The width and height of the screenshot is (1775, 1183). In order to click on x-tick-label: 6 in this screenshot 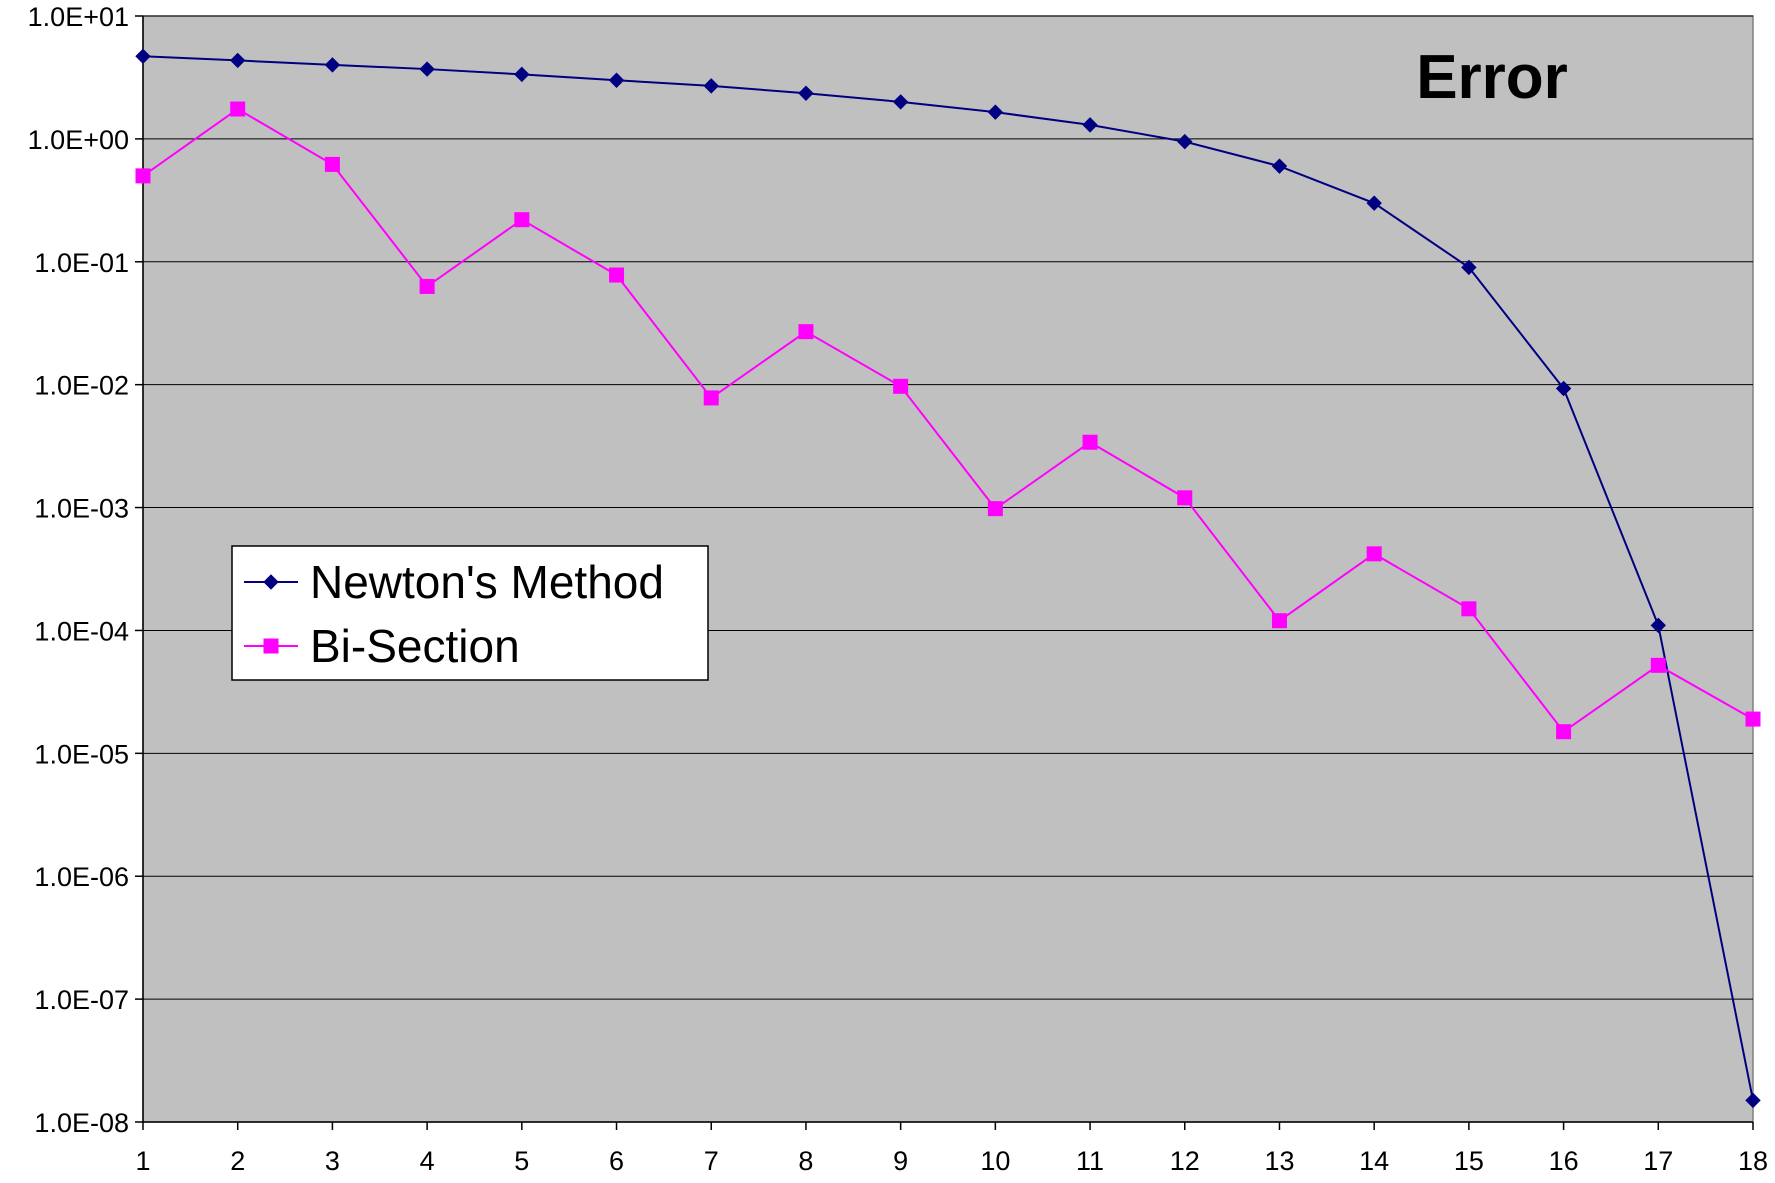, I will do `click(616, 1161)`.